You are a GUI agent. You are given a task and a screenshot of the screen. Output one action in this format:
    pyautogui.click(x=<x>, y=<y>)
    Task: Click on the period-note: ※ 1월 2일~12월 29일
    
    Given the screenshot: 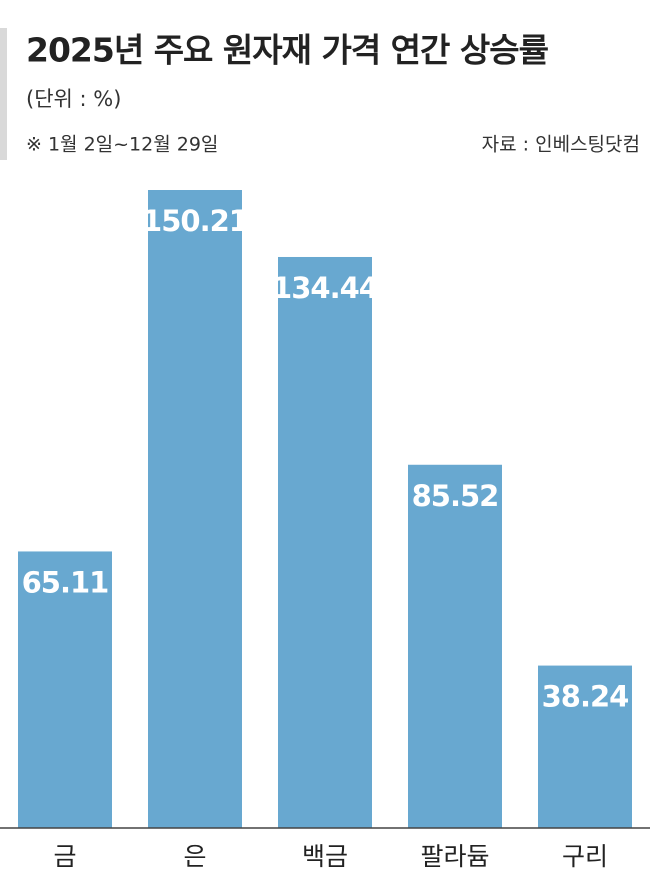 What is the action you would take?
    pyautogui.click(x=122, y=145)
    